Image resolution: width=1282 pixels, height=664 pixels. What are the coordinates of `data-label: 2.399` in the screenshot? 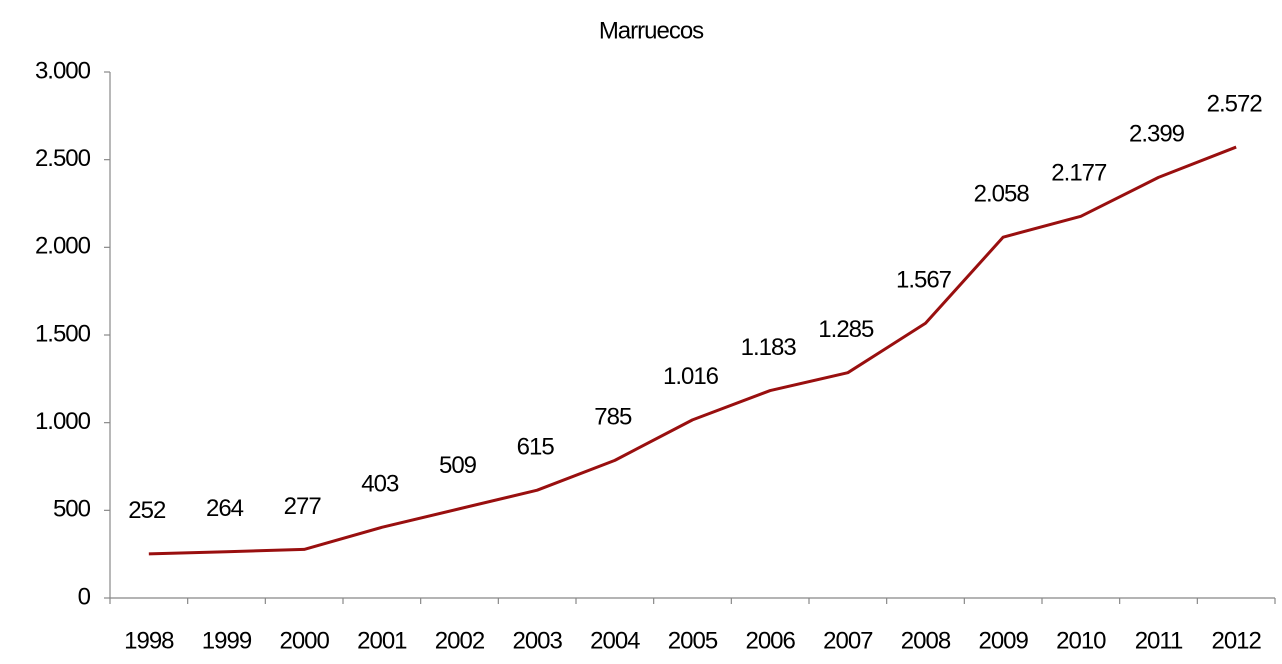 It's located at (1157, 134).